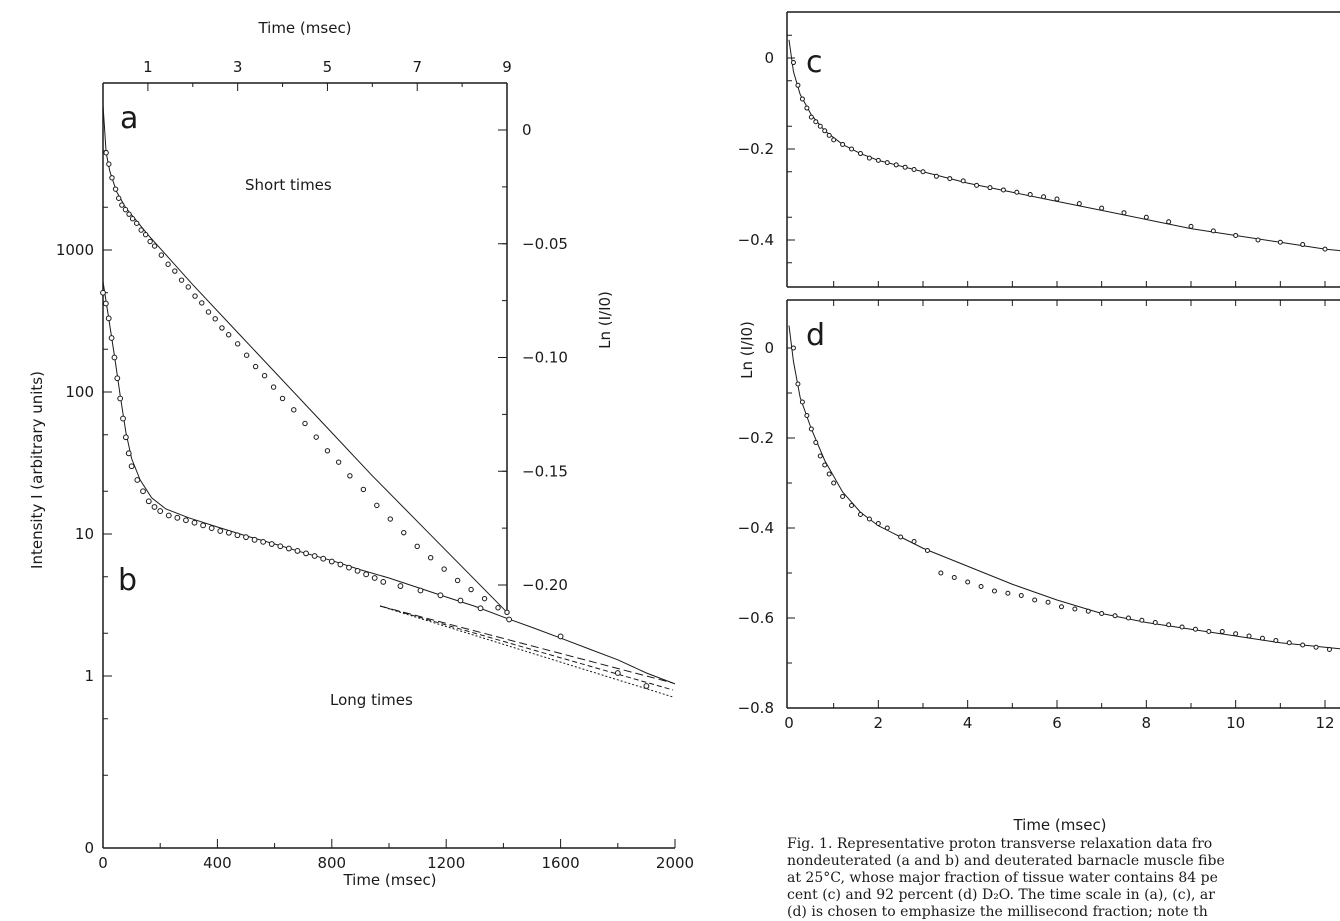 This screenshot has height=921, width=1340. What do you see at coordinates (1064, 488) in the screenshot?
I see `d-series` at bounding box center [1064, 488].